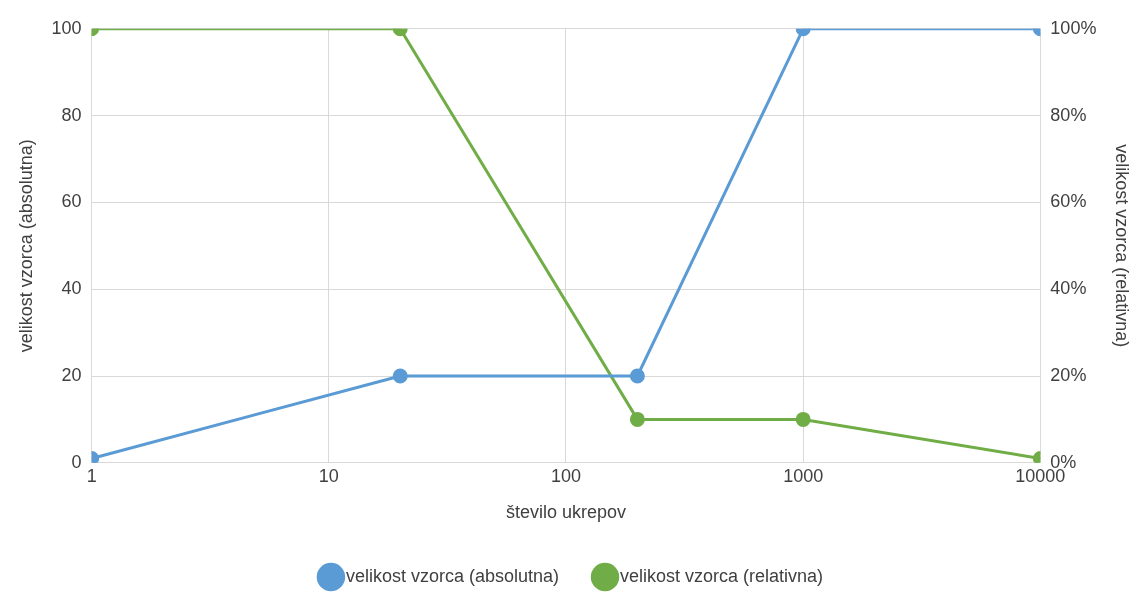 The height and width of the screenshot is (604, 1148). Describe the element at coordinates (76, 461) in the screenshot. I see `y-tick-label: 0` at that location.